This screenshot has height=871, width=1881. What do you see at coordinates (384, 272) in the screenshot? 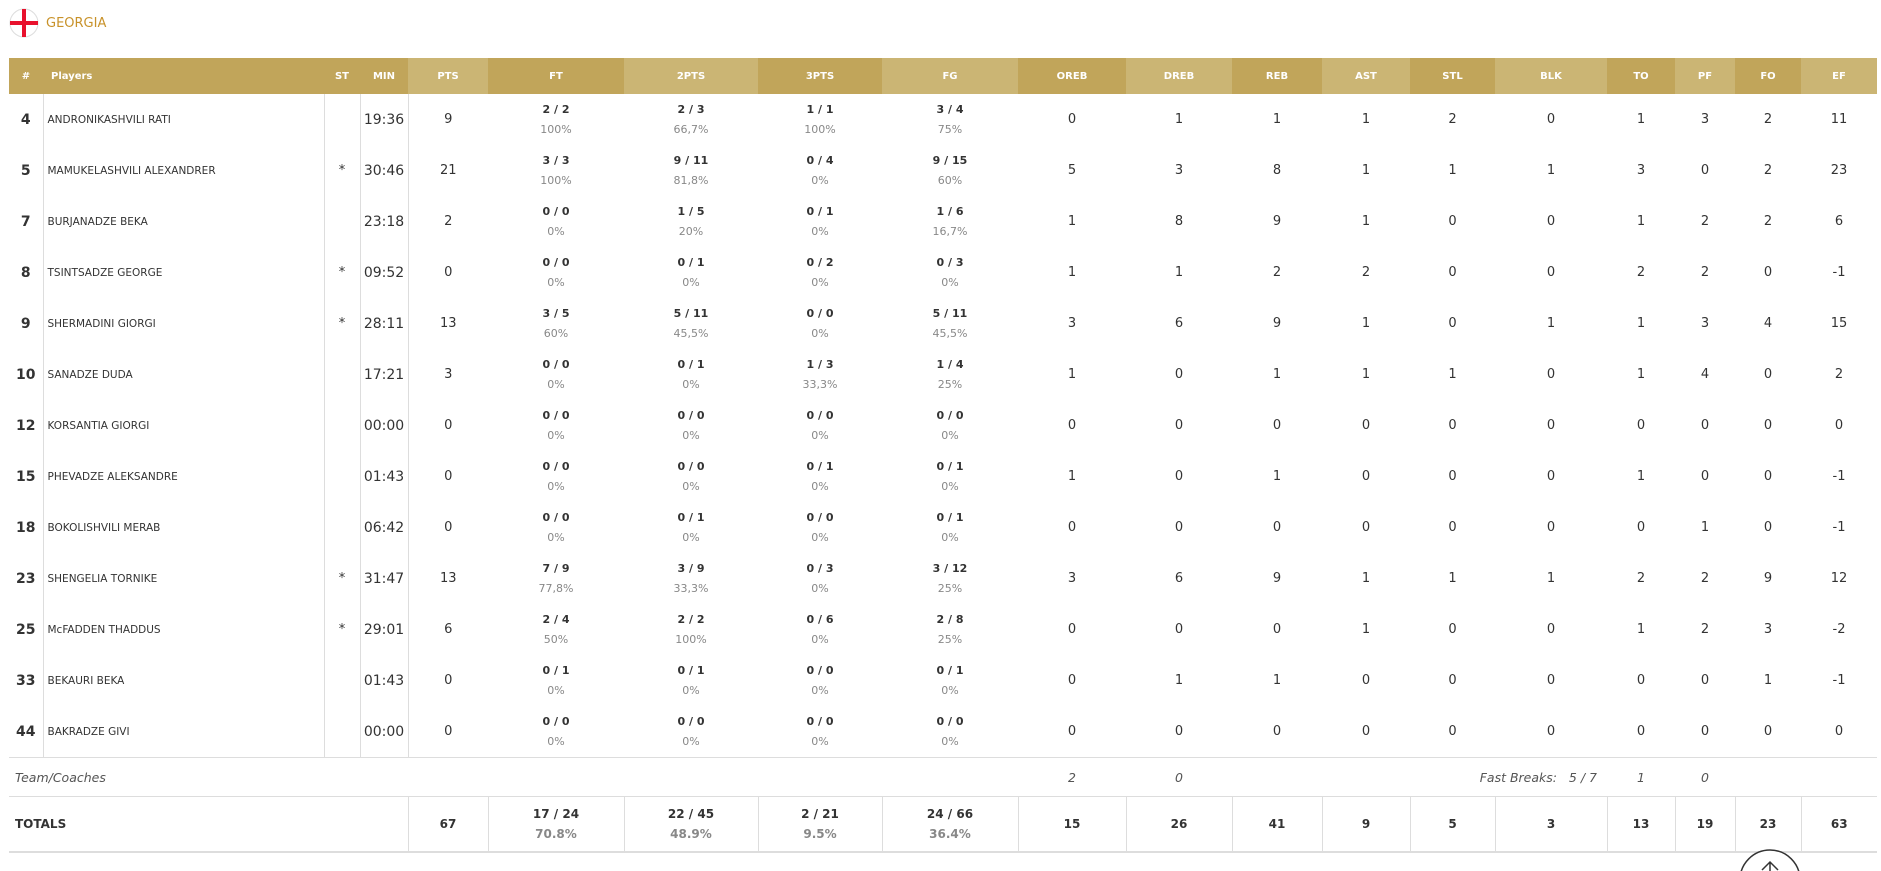
I see `minutes: 09:52` at bounding box center [384, 272].